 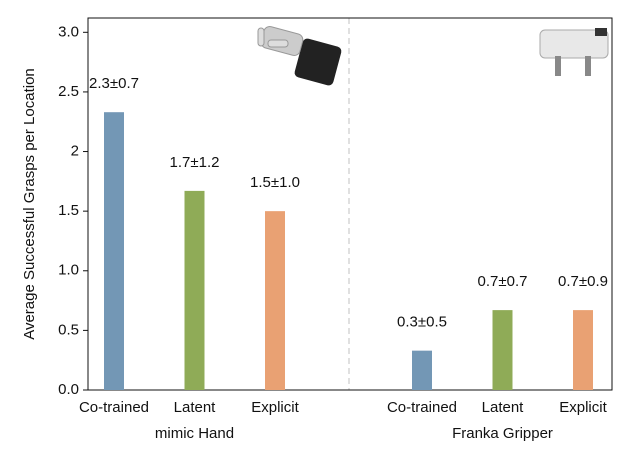 I want to click on y-tick-label: 1.0, so click(x=68, y=270).